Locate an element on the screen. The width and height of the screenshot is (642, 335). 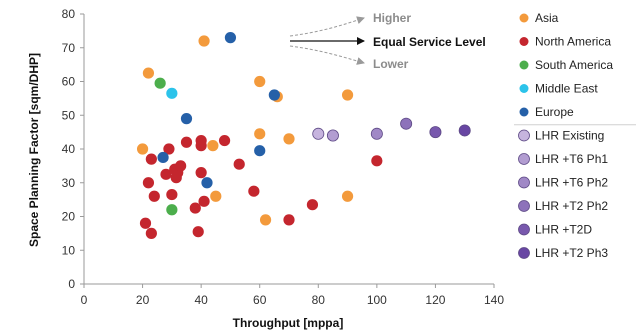
point-lhr-t2-ph3 is located at coordinates (464, 130).